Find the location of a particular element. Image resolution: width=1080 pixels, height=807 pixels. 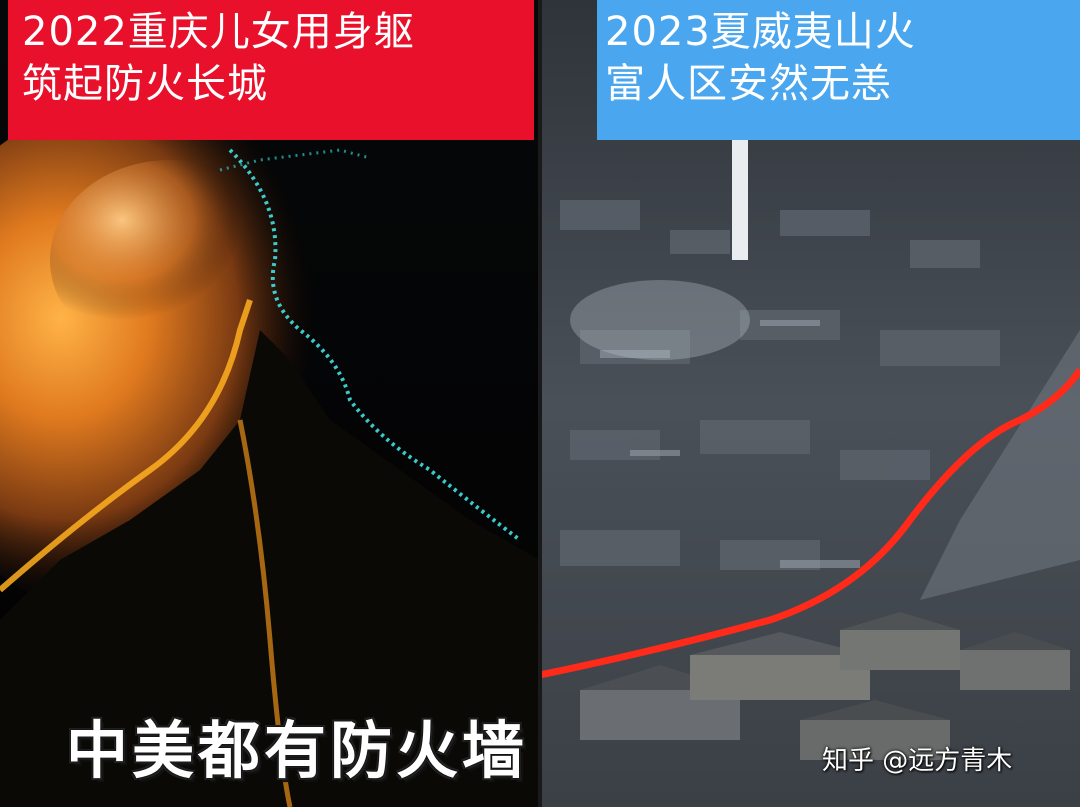

panel-divider is located at coordinates (540, 403).